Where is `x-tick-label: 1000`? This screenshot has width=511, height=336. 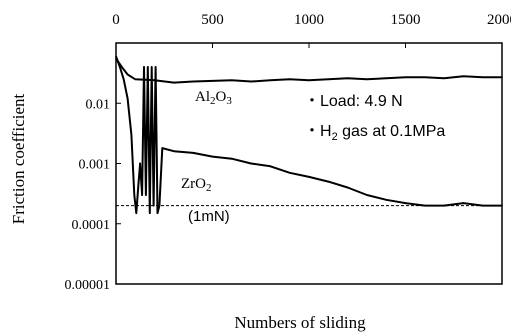
x-tick-label: 1000 is located at coordinates (309, 20).